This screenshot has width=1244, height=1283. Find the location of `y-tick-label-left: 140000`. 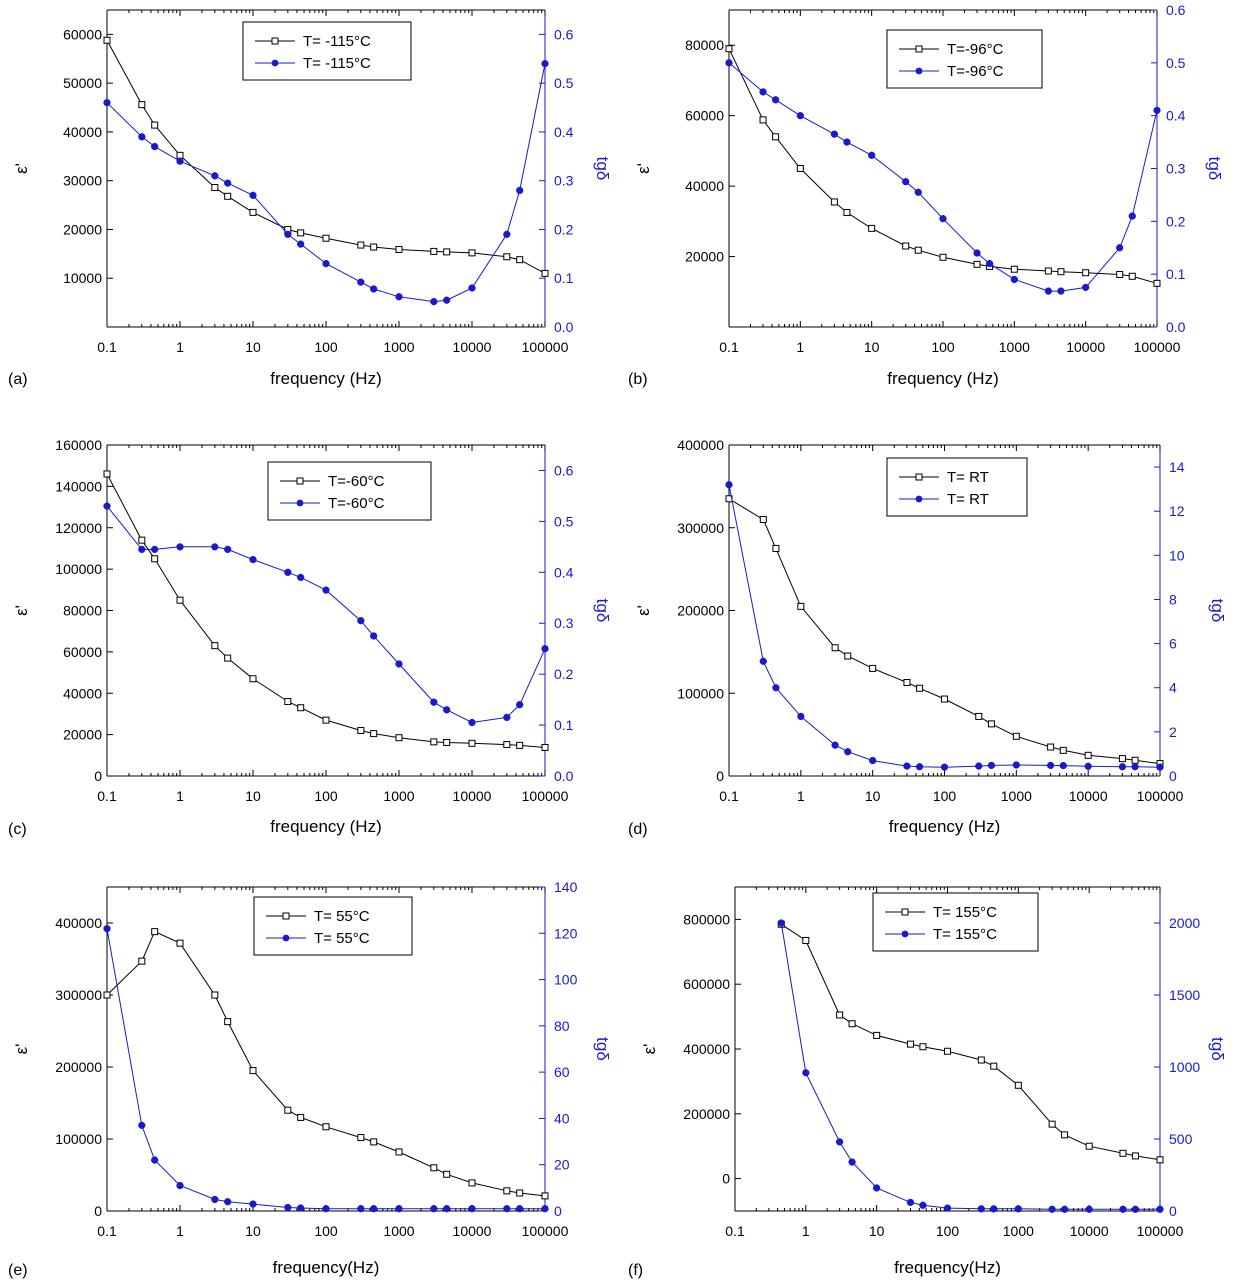

y-tick-label-left: 140000 is located at coordinates (78, 486).